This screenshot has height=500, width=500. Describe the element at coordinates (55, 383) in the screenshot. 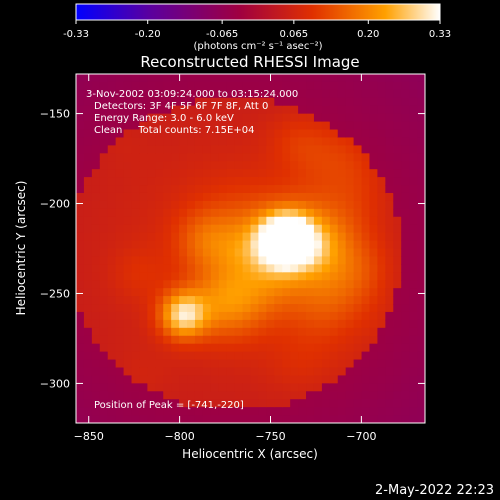

I see `y-tick-label: −300` at that location.